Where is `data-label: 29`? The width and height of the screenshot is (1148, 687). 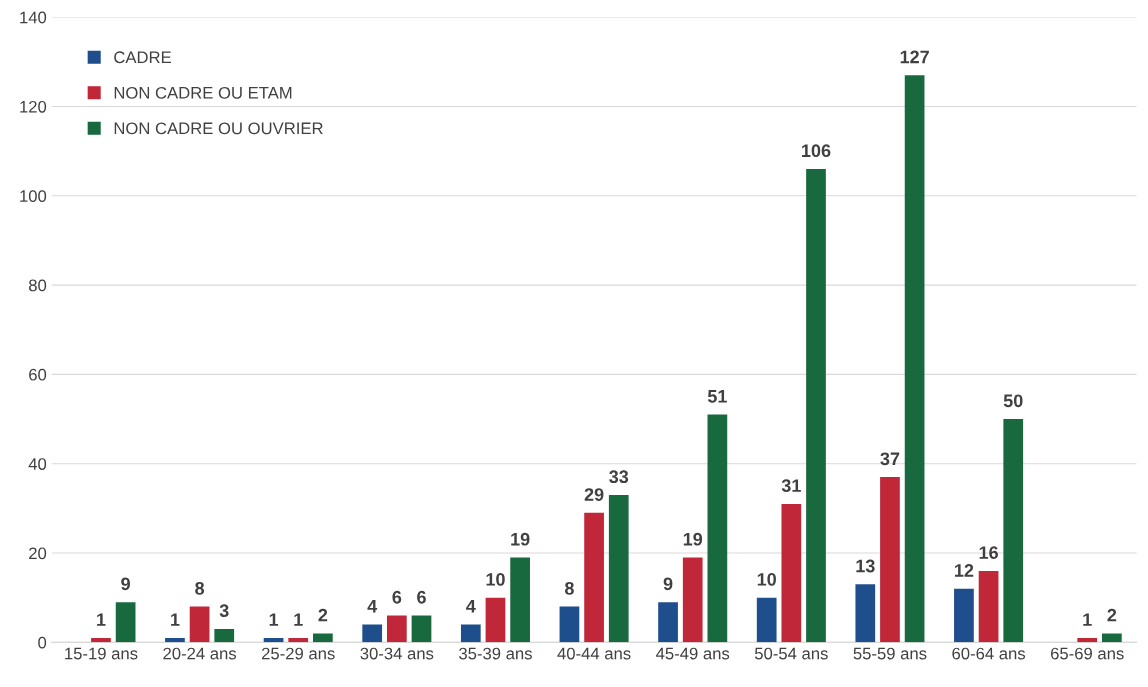
data-label: 29 is located at coordinates (594, 494).